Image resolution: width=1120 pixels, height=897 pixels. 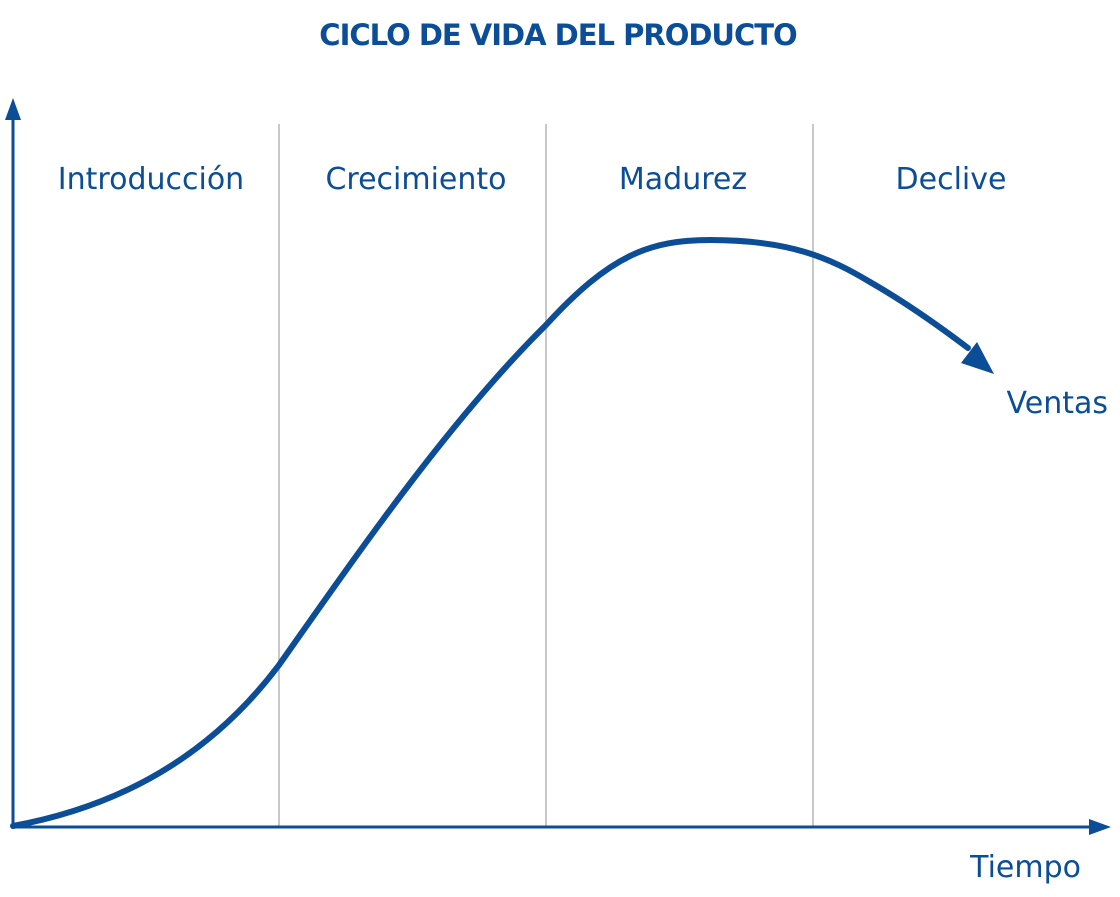 I want to click on x-axis-arrowhead, so click(x=1100, y=827).